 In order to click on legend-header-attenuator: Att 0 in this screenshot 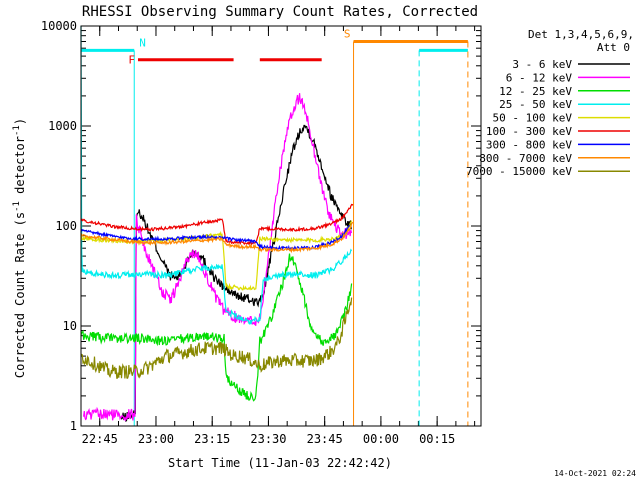, I will do `click(613, 47)`.